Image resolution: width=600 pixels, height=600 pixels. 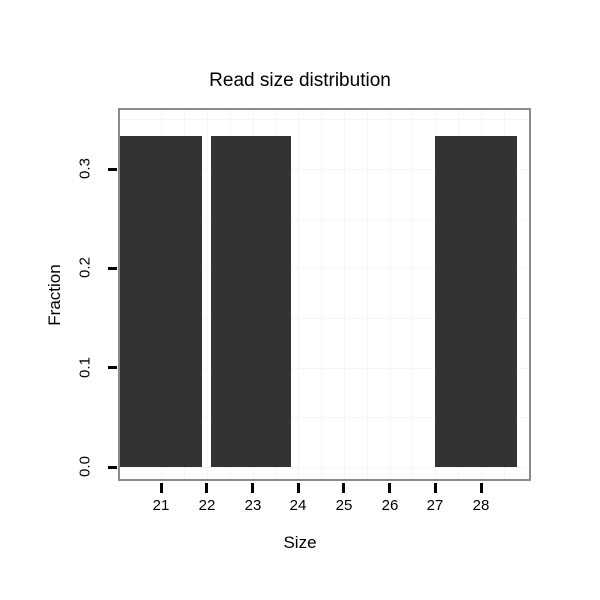 I want to click on y-axis-tick-label: 0.2, so click(x=85, y=267).